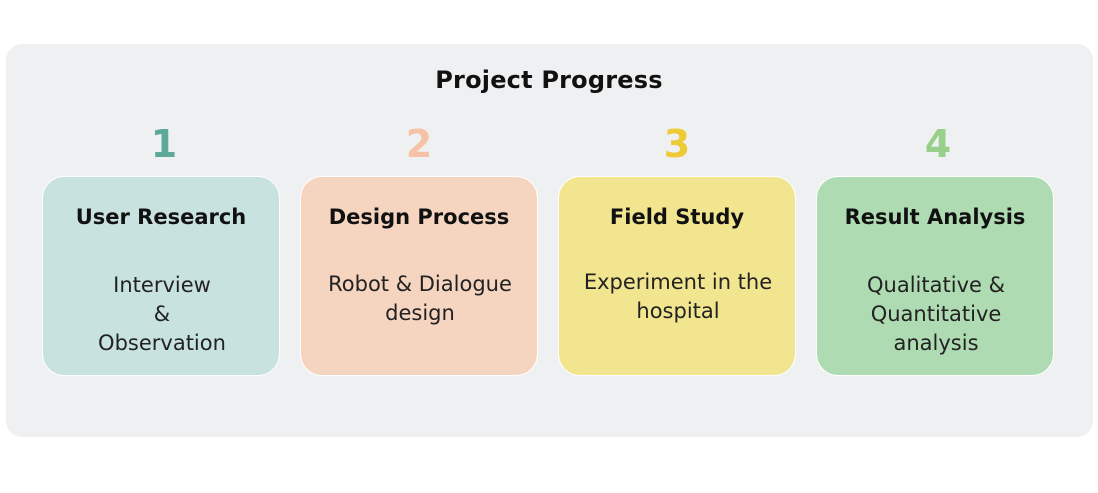 This screenshot has width=1098, height=493. Describe the element at coordinates (936, 314) in the screenshot. I see `step-4-description: Qualitative & Quantitative analysis` at that location.